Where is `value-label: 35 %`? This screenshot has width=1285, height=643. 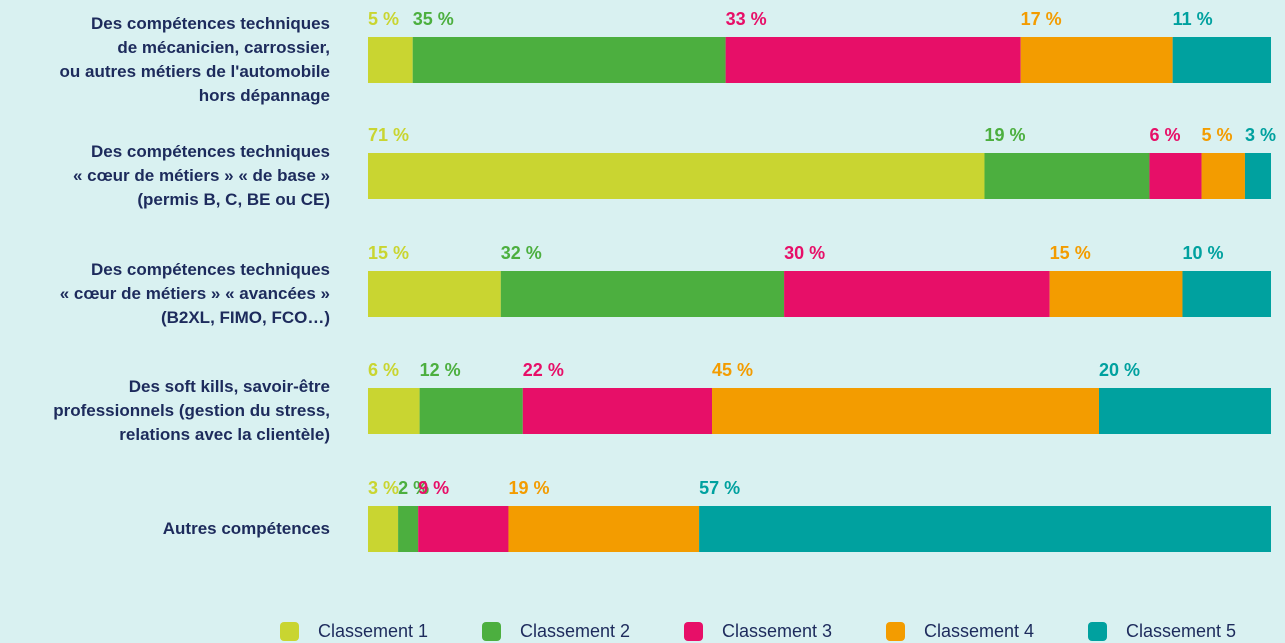
value-label: 35 % is located at coordinates (433, 19).